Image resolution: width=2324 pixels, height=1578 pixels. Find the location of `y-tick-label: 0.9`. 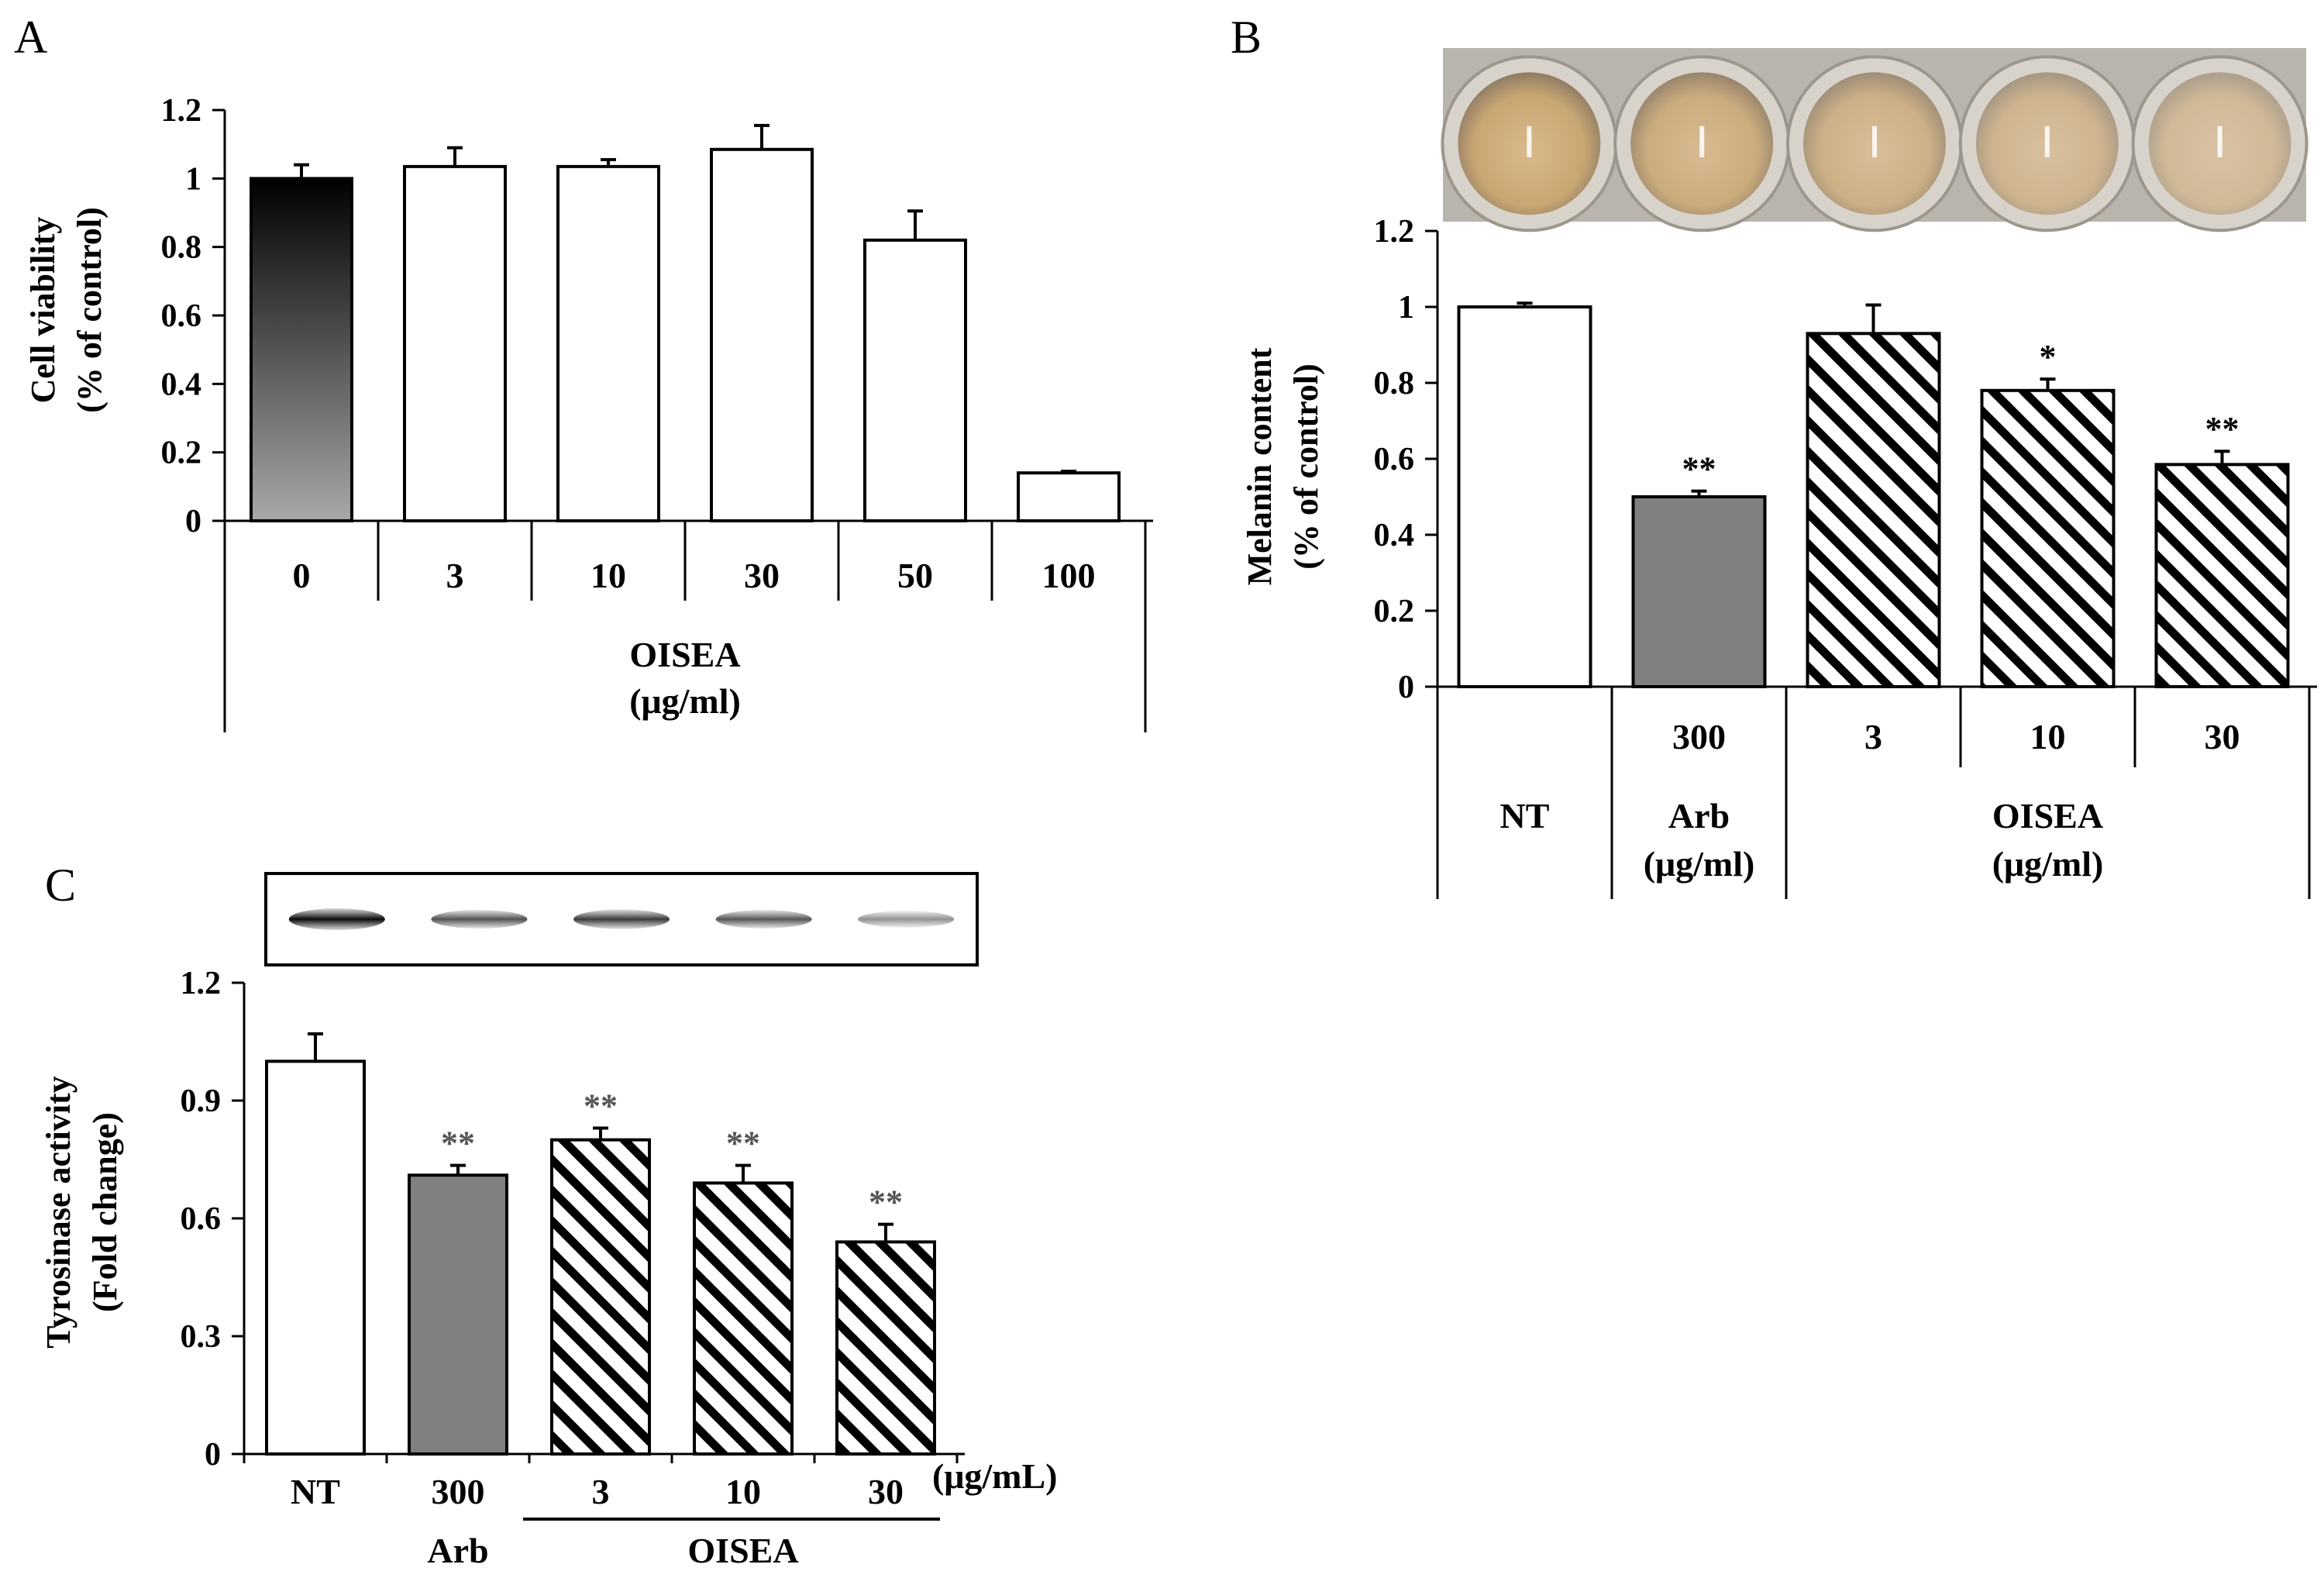

y-tick-label: 0.9 is located at coordinates (201, 1101).